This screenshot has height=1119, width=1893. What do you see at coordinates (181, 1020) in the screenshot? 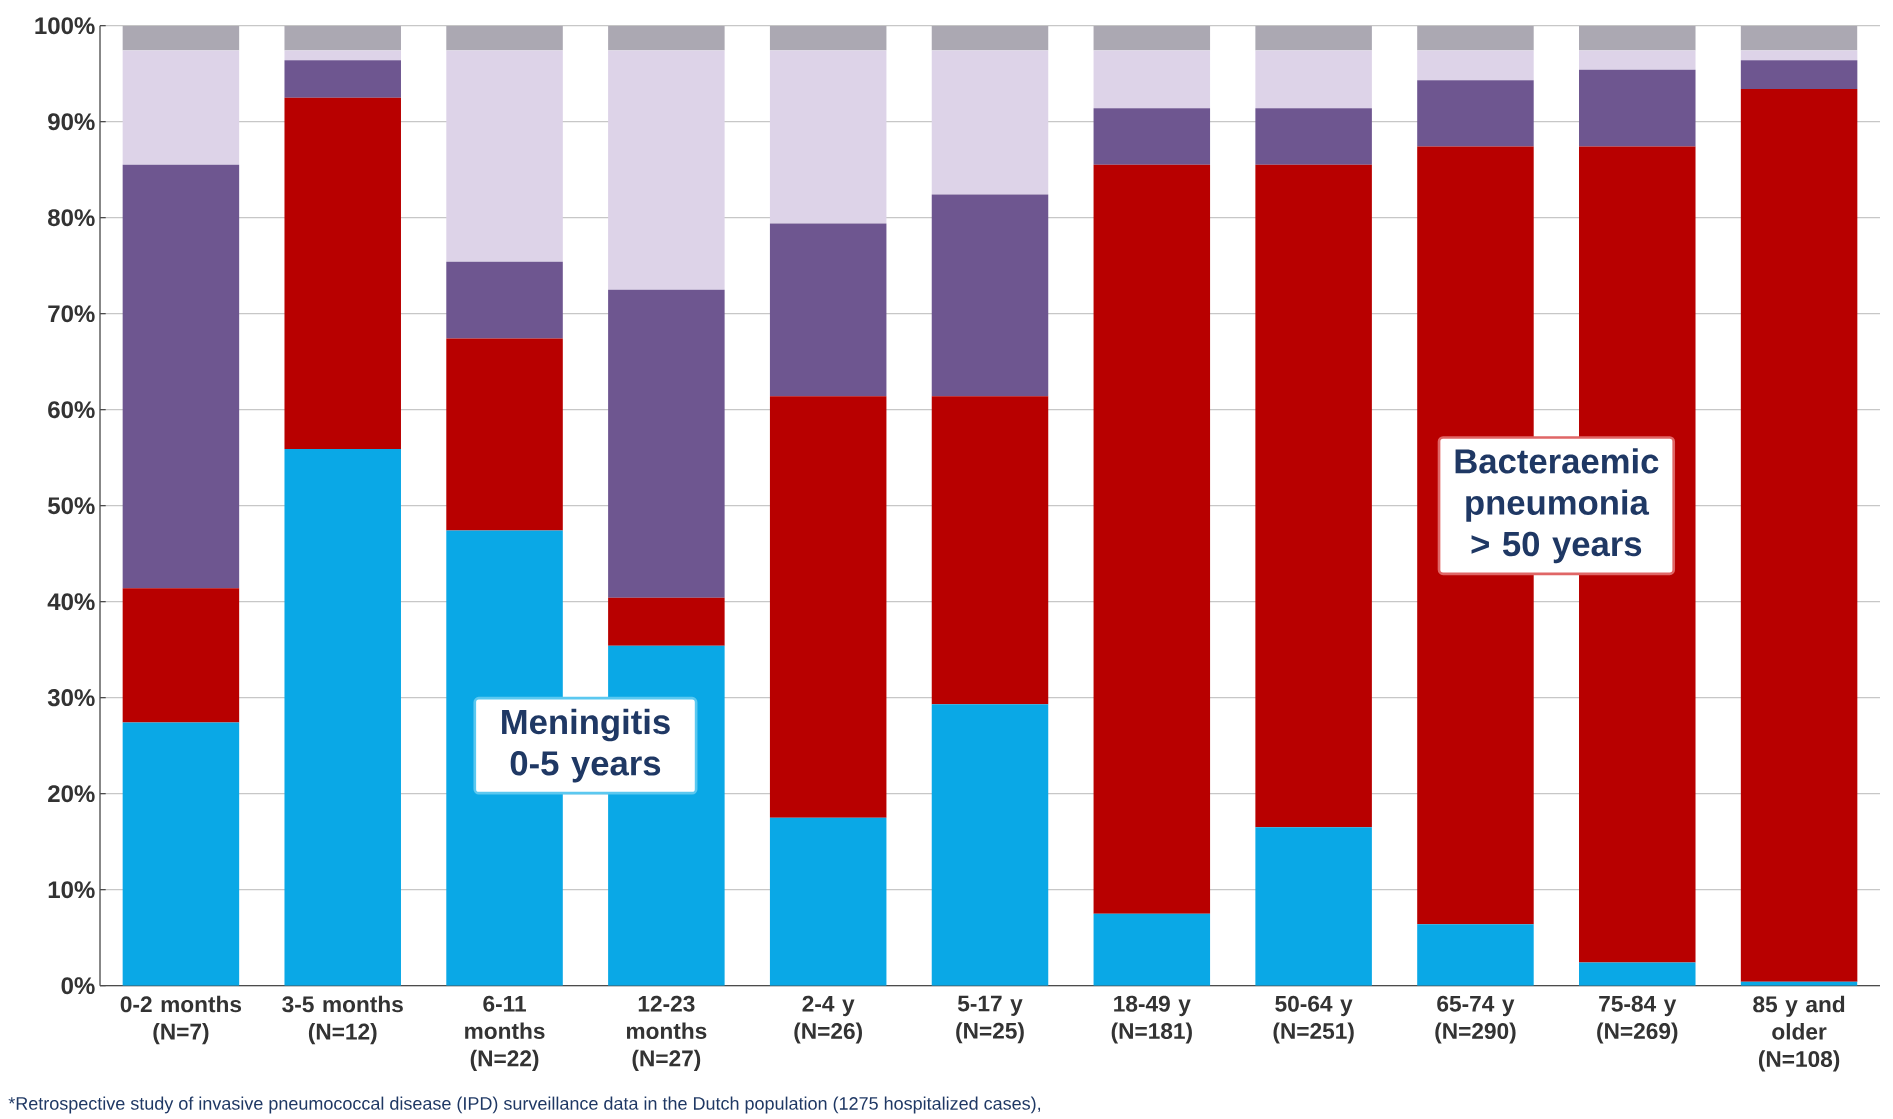
I see `x-tick-label: 0-2 months (N=7)` at bounding box center [181, 1020].